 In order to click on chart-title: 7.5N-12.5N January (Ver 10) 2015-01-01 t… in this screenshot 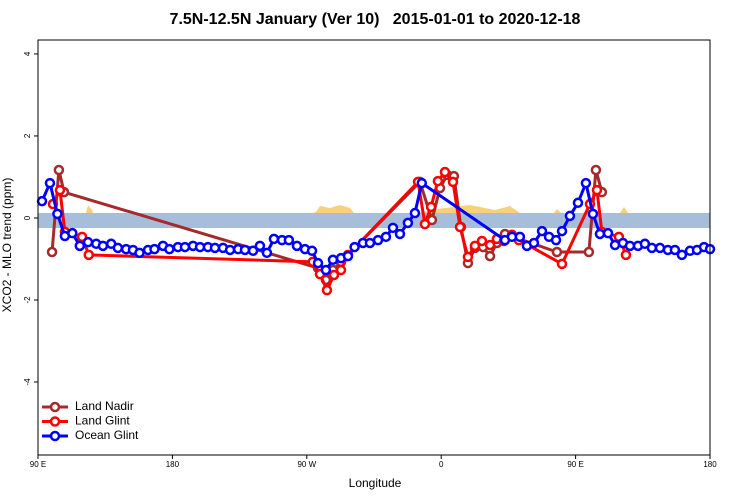, I will do `click(375, 19)`.